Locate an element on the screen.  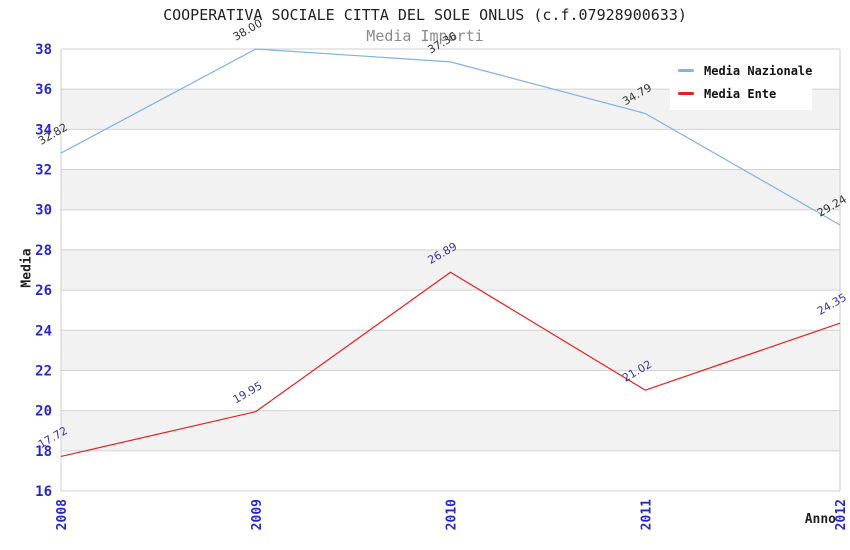
x-tick-label: 2011 is located at coordinates (646, 514).